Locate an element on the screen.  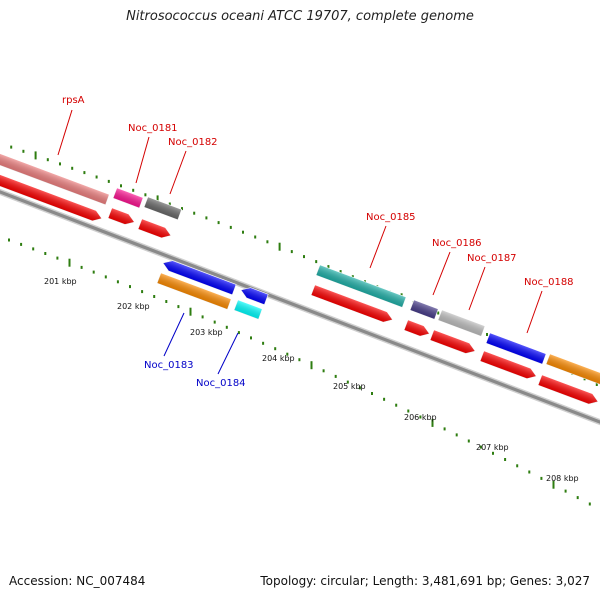
cds-arrow-edge is located at coordinates (568, 389).